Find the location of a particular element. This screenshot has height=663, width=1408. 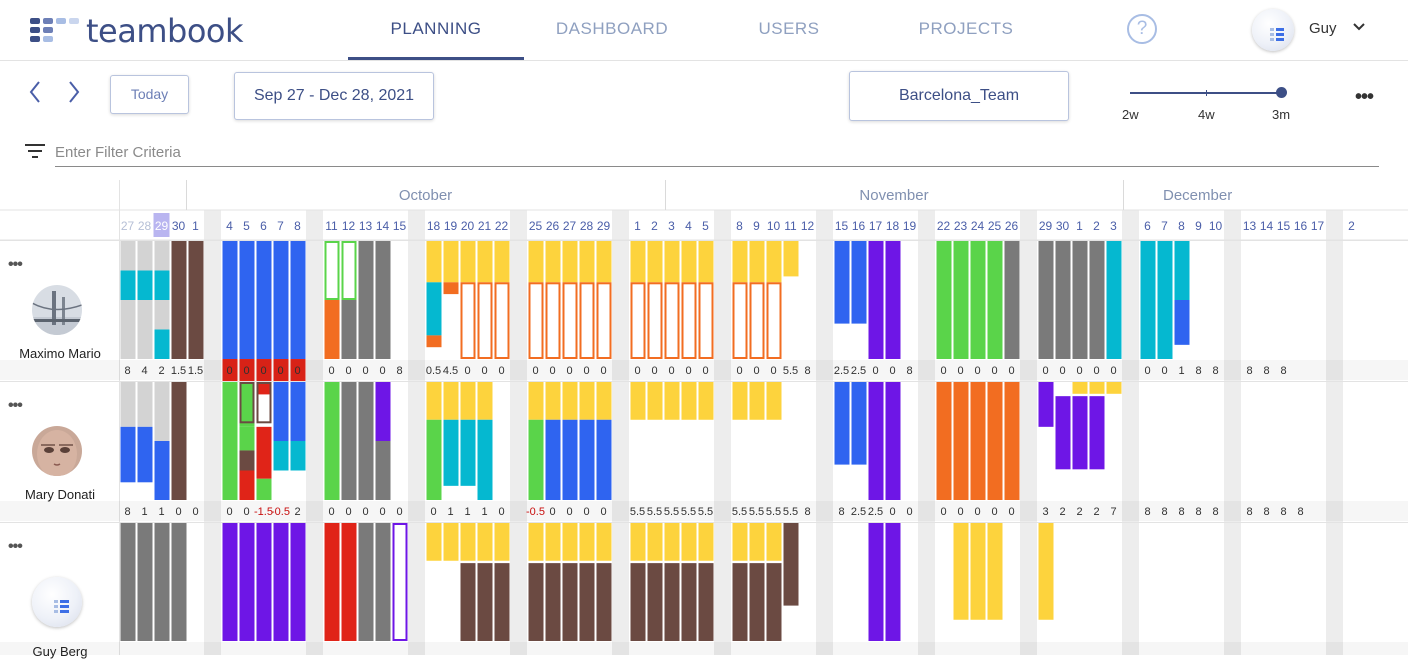

filter-input is located at coordinates (717, 153).